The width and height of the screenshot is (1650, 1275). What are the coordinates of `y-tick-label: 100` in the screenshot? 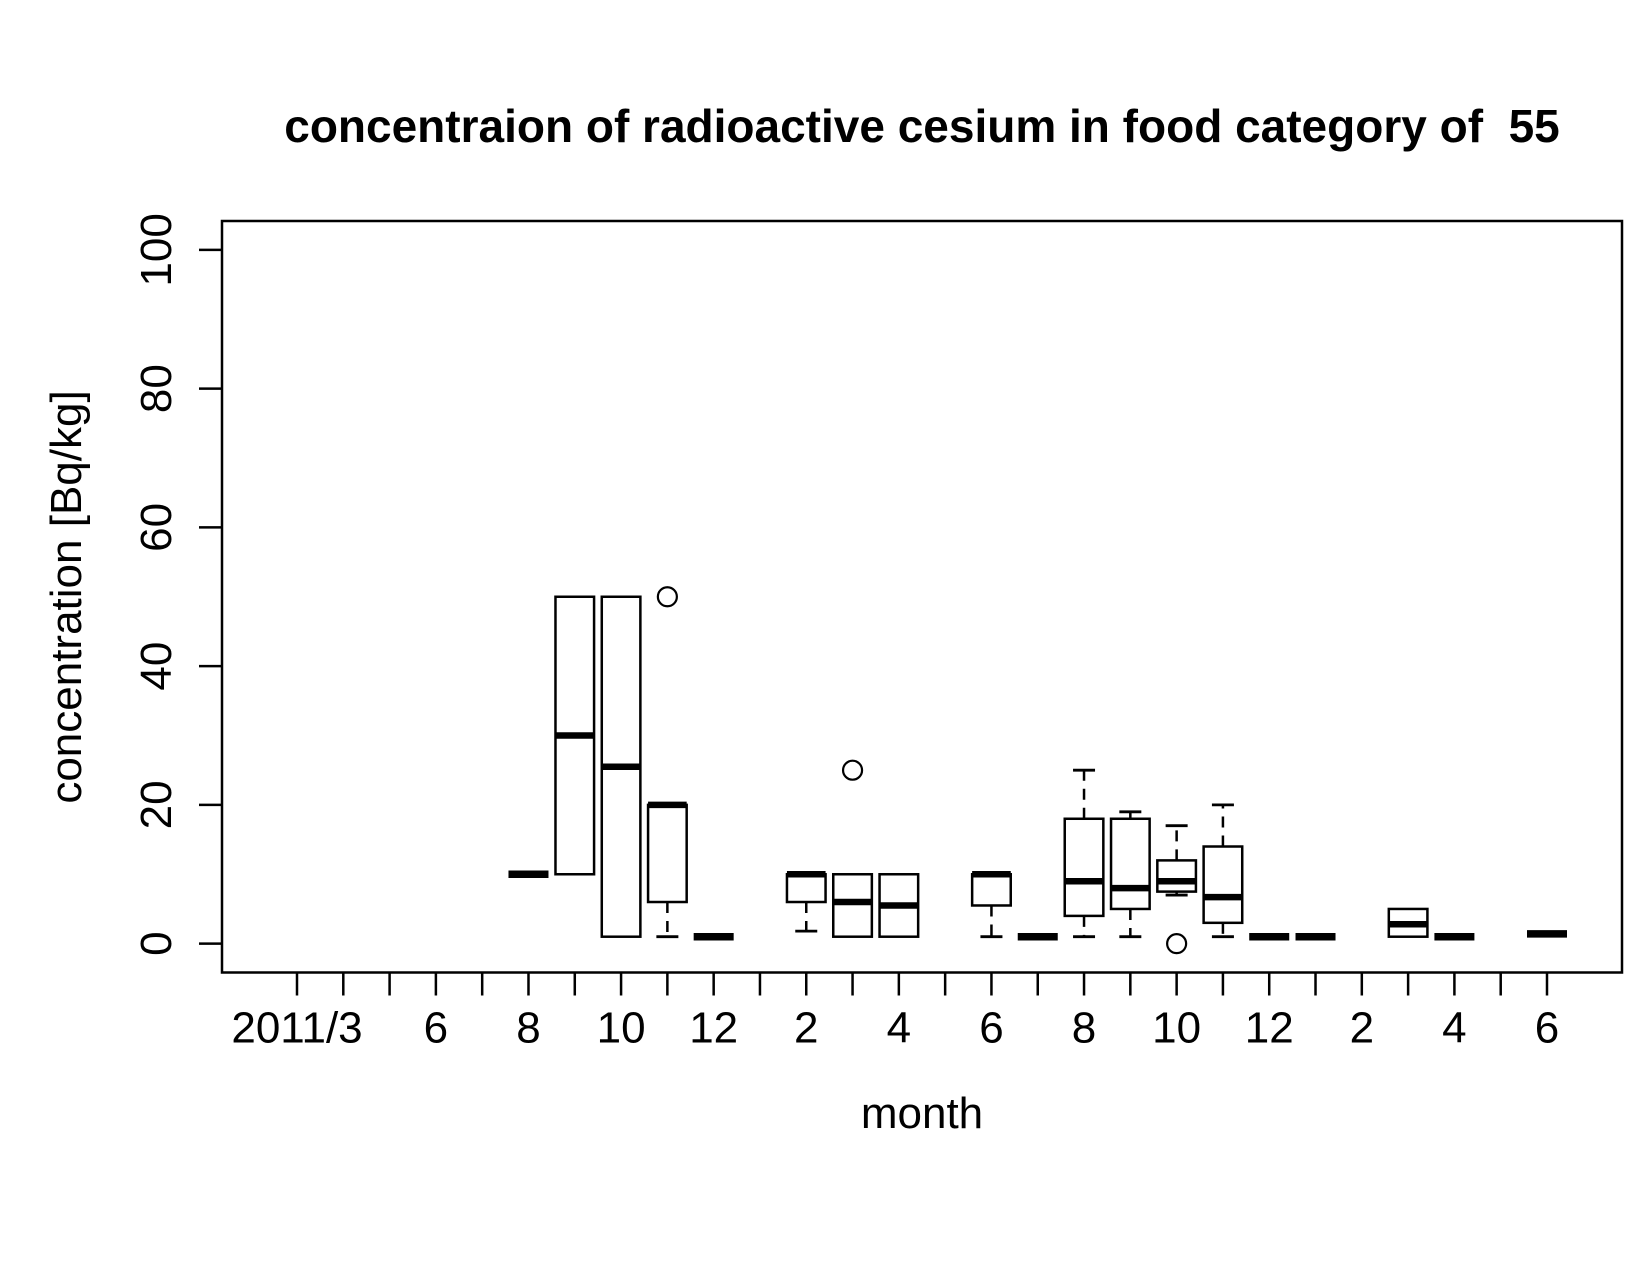 It's located at (156, 249).